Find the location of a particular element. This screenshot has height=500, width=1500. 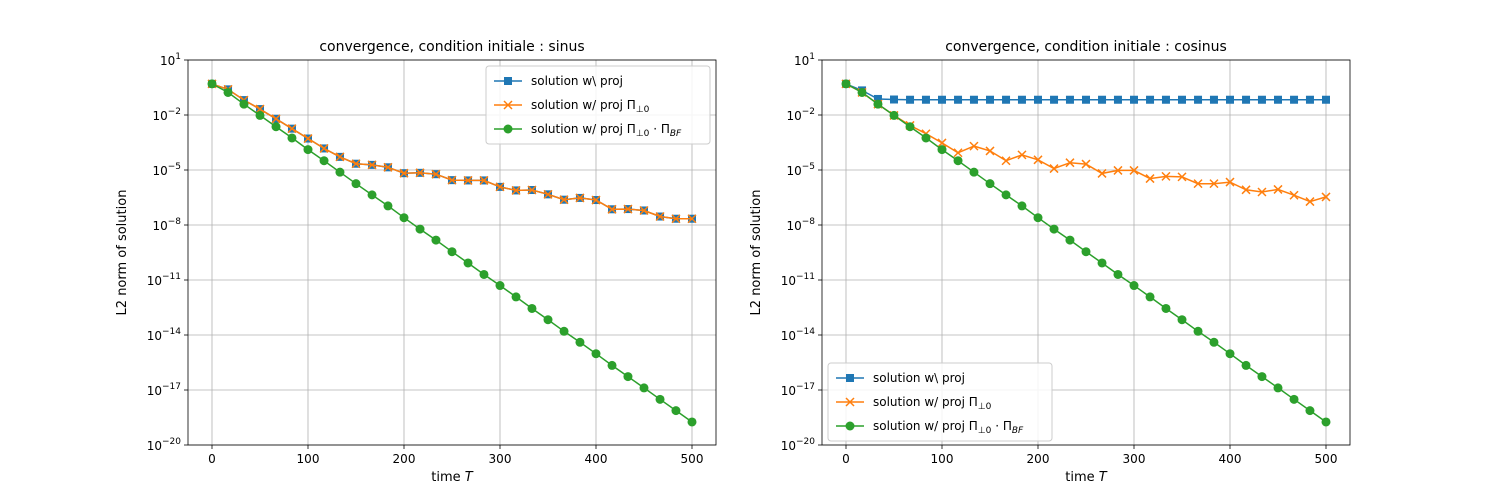

legend-item-1: solution w\ proj is located at coordinates (900, 378).